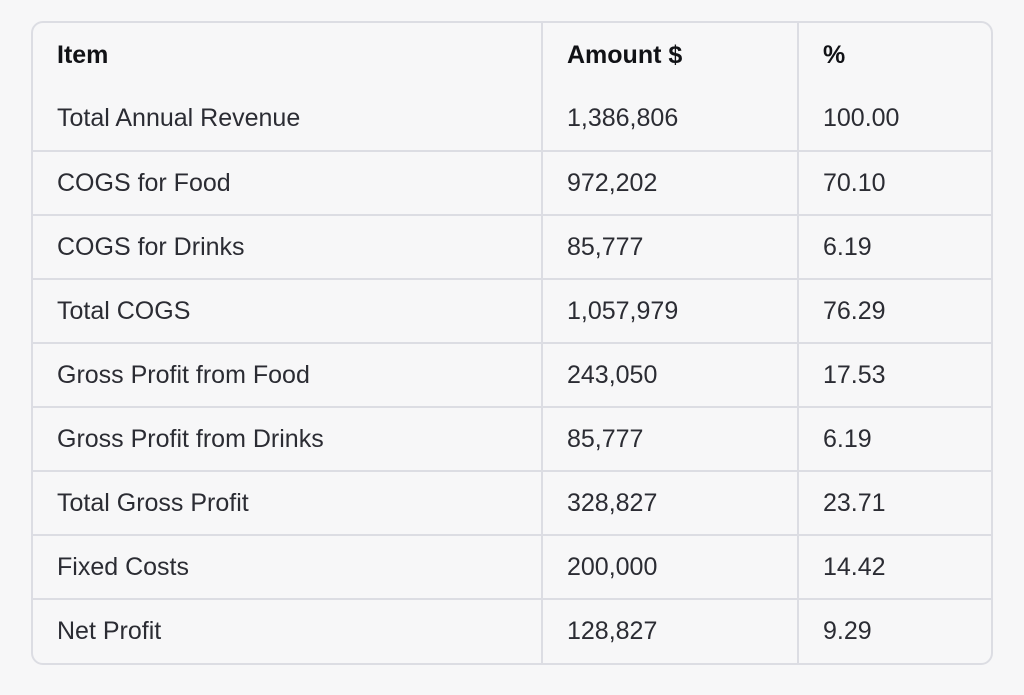  What do you see at coordinates (894, 182) in the screenshot?
I see `cell-percent: 70.10` at bounding box center [894, 182].